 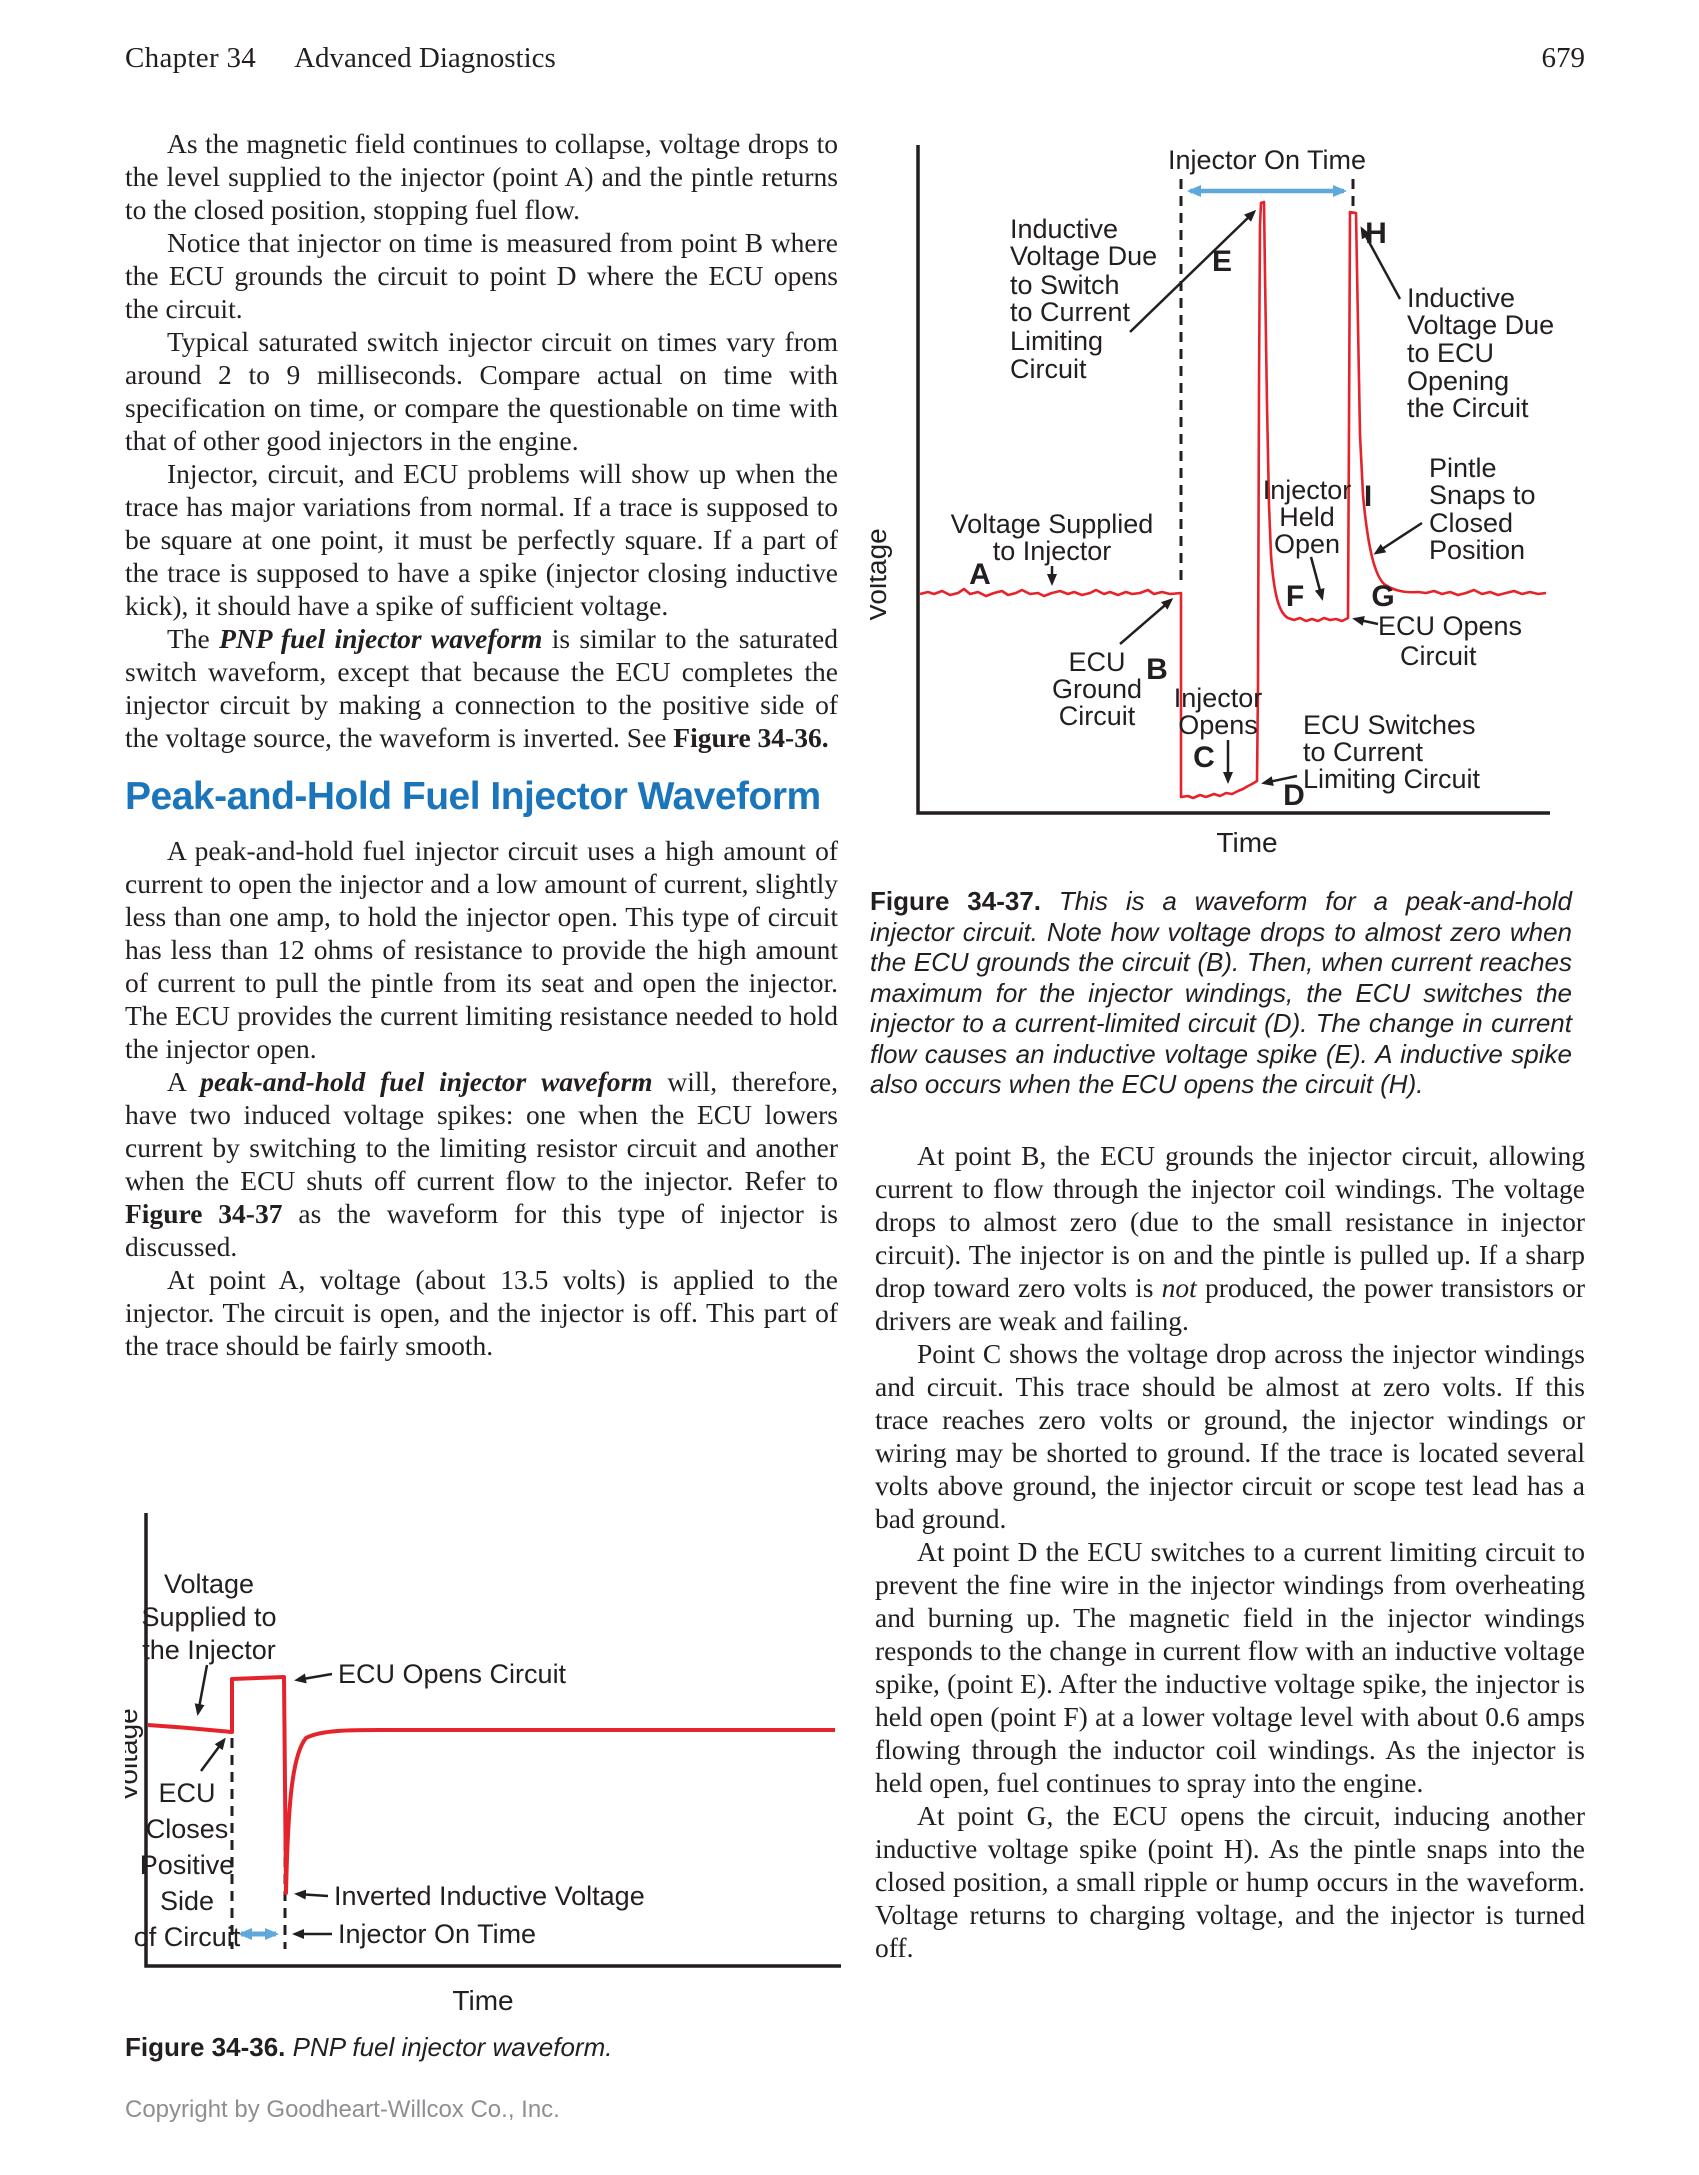 I want to click on term-peak-hold-waveform: peak-and-hold fuel injector waveform, so click(x=426, y=1081).